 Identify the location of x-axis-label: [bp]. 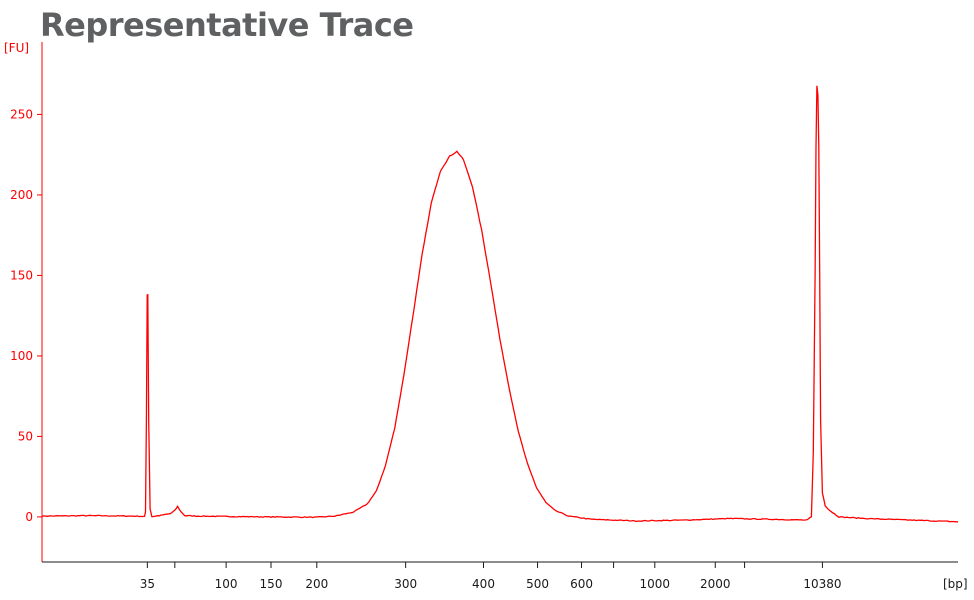
(955, 584).